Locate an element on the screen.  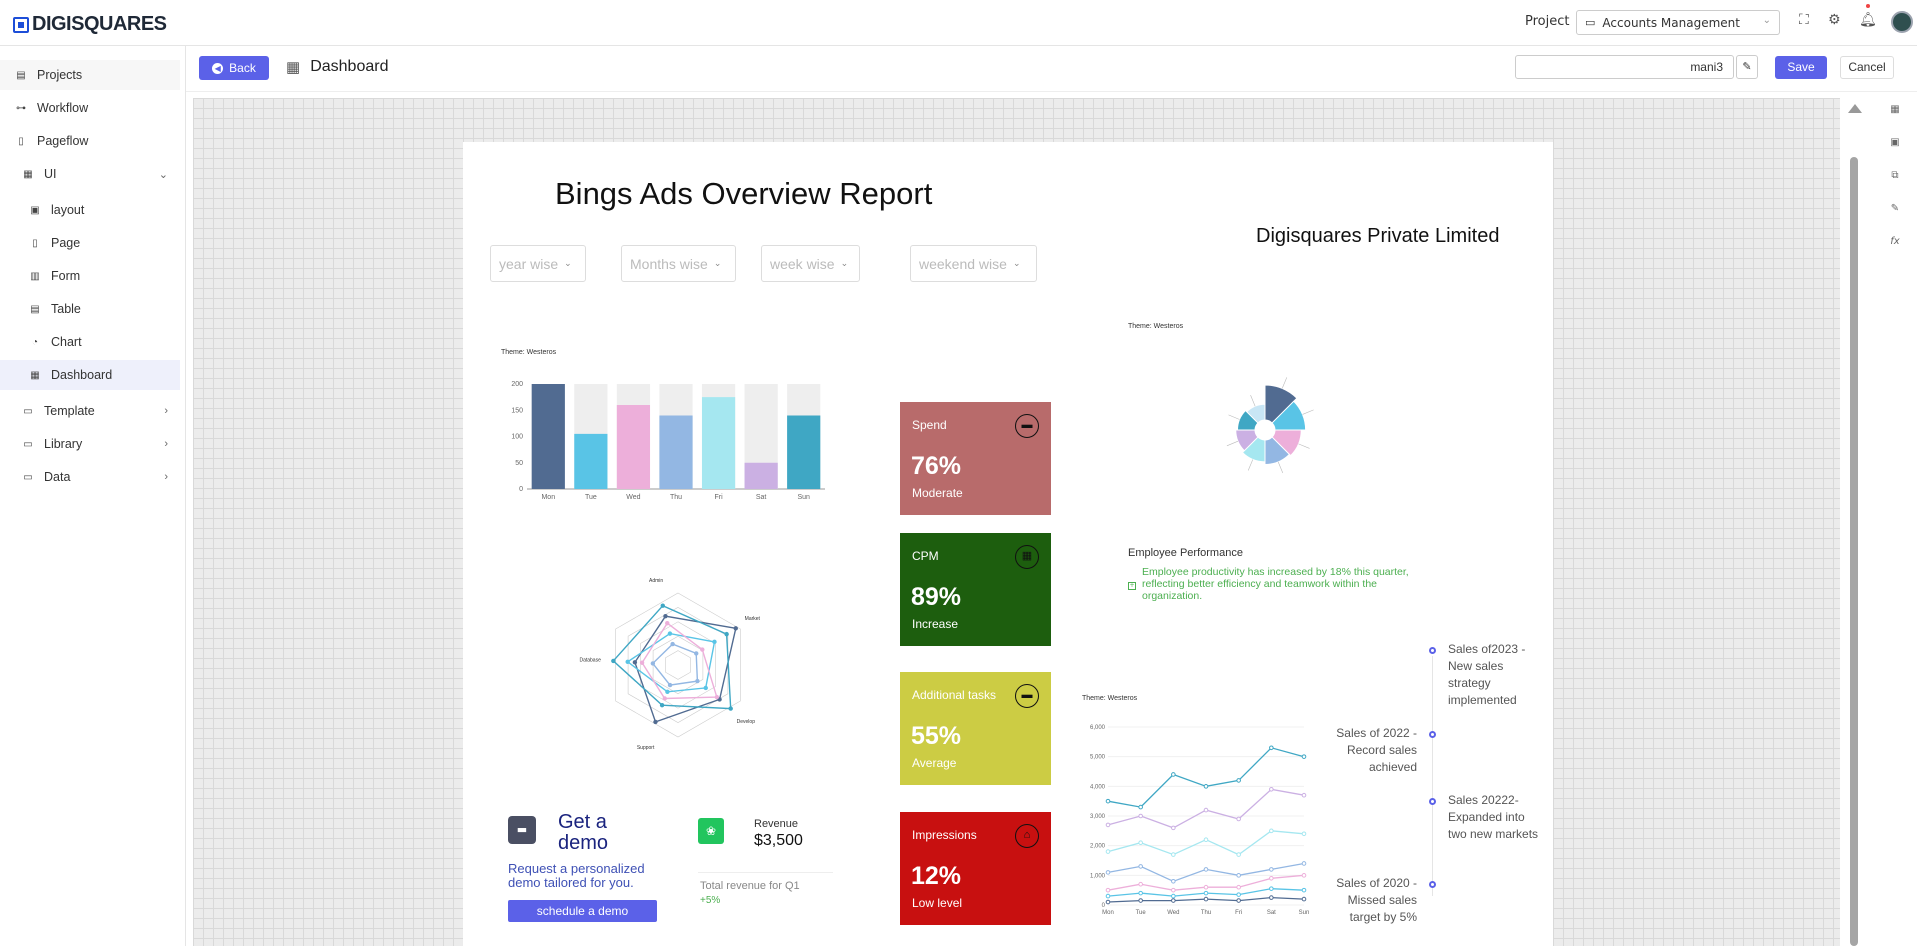
back-button: ◀ Back is located at coordinates (234, 68).